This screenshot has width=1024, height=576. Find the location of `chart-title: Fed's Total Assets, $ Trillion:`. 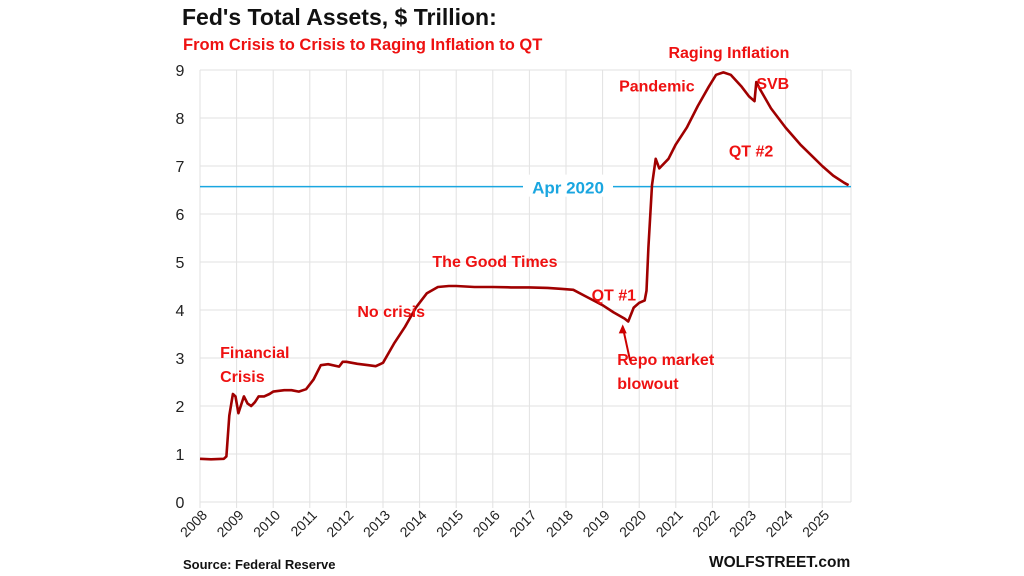

chart-title: Fed's Total Assets, $ Trillion: is located at coordinates (339, 17).